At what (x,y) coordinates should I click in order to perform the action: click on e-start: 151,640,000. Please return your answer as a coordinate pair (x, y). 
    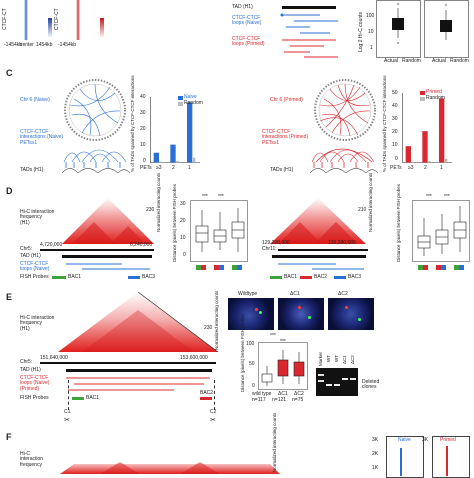
    Looking at the image, I should click on (54, 358).